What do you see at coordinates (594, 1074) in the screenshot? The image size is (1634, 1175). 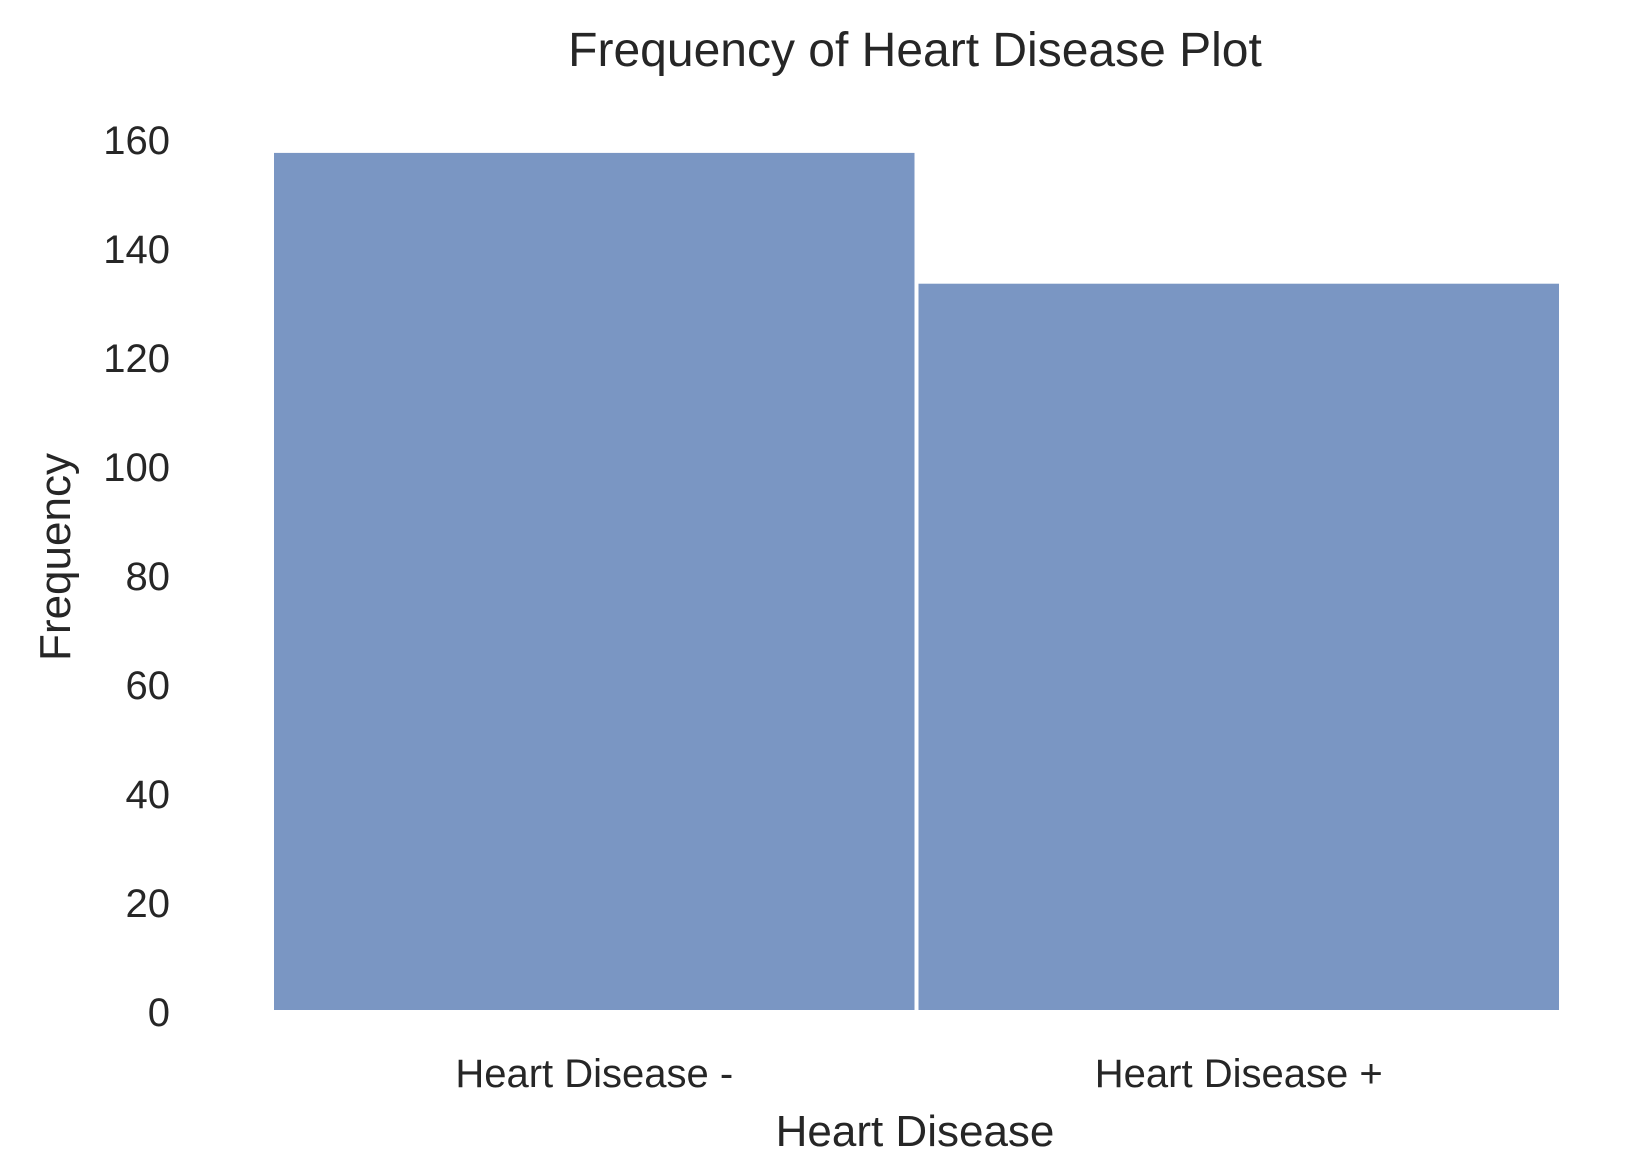 I see `x-tick-label: Heart Disease -` at bounding box center [594, 1074].